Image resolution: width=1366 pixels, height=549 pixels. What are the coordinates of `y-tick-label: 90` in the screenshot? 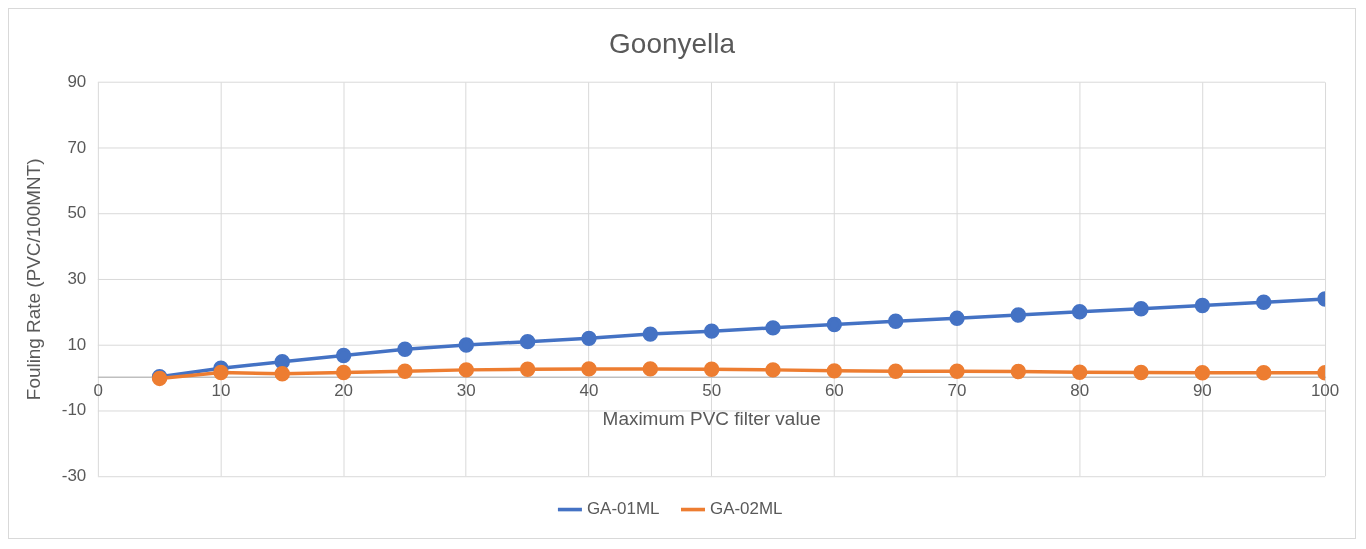 It's located at (77, 81).